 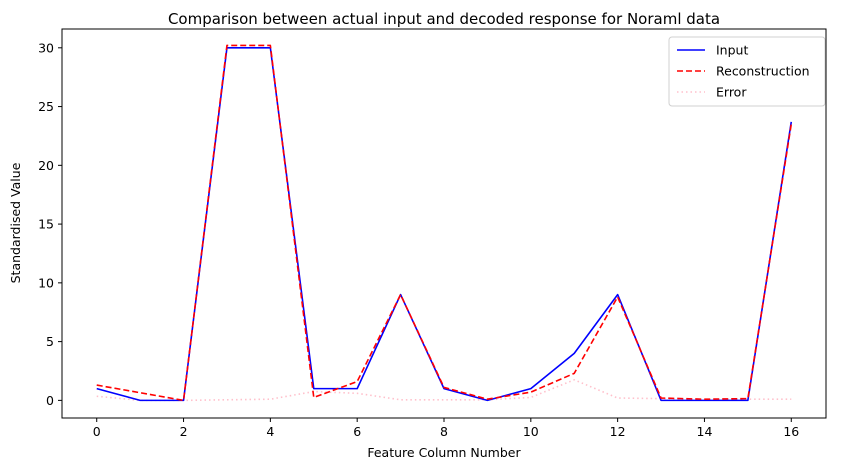 I want to click on x-tick-label: 16, so click(x=791, y=431).